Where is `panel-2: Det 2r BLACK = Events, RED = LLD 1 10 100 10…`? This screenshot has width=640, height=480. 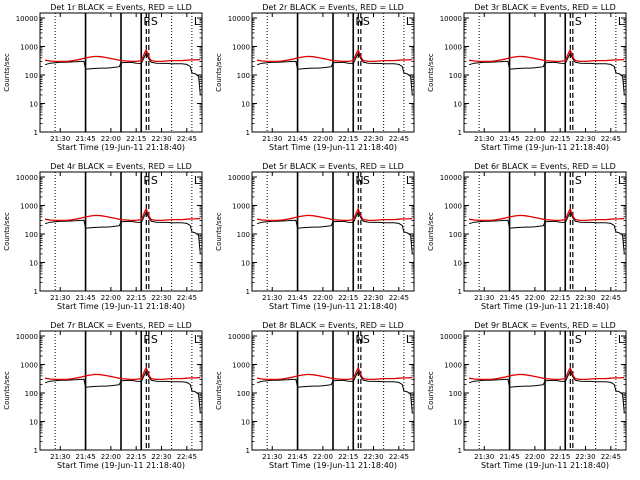
panel-2: Det 2r BLACK = Events, RED = LLD 1 10 100 10… is located at coordinates (315, 77).